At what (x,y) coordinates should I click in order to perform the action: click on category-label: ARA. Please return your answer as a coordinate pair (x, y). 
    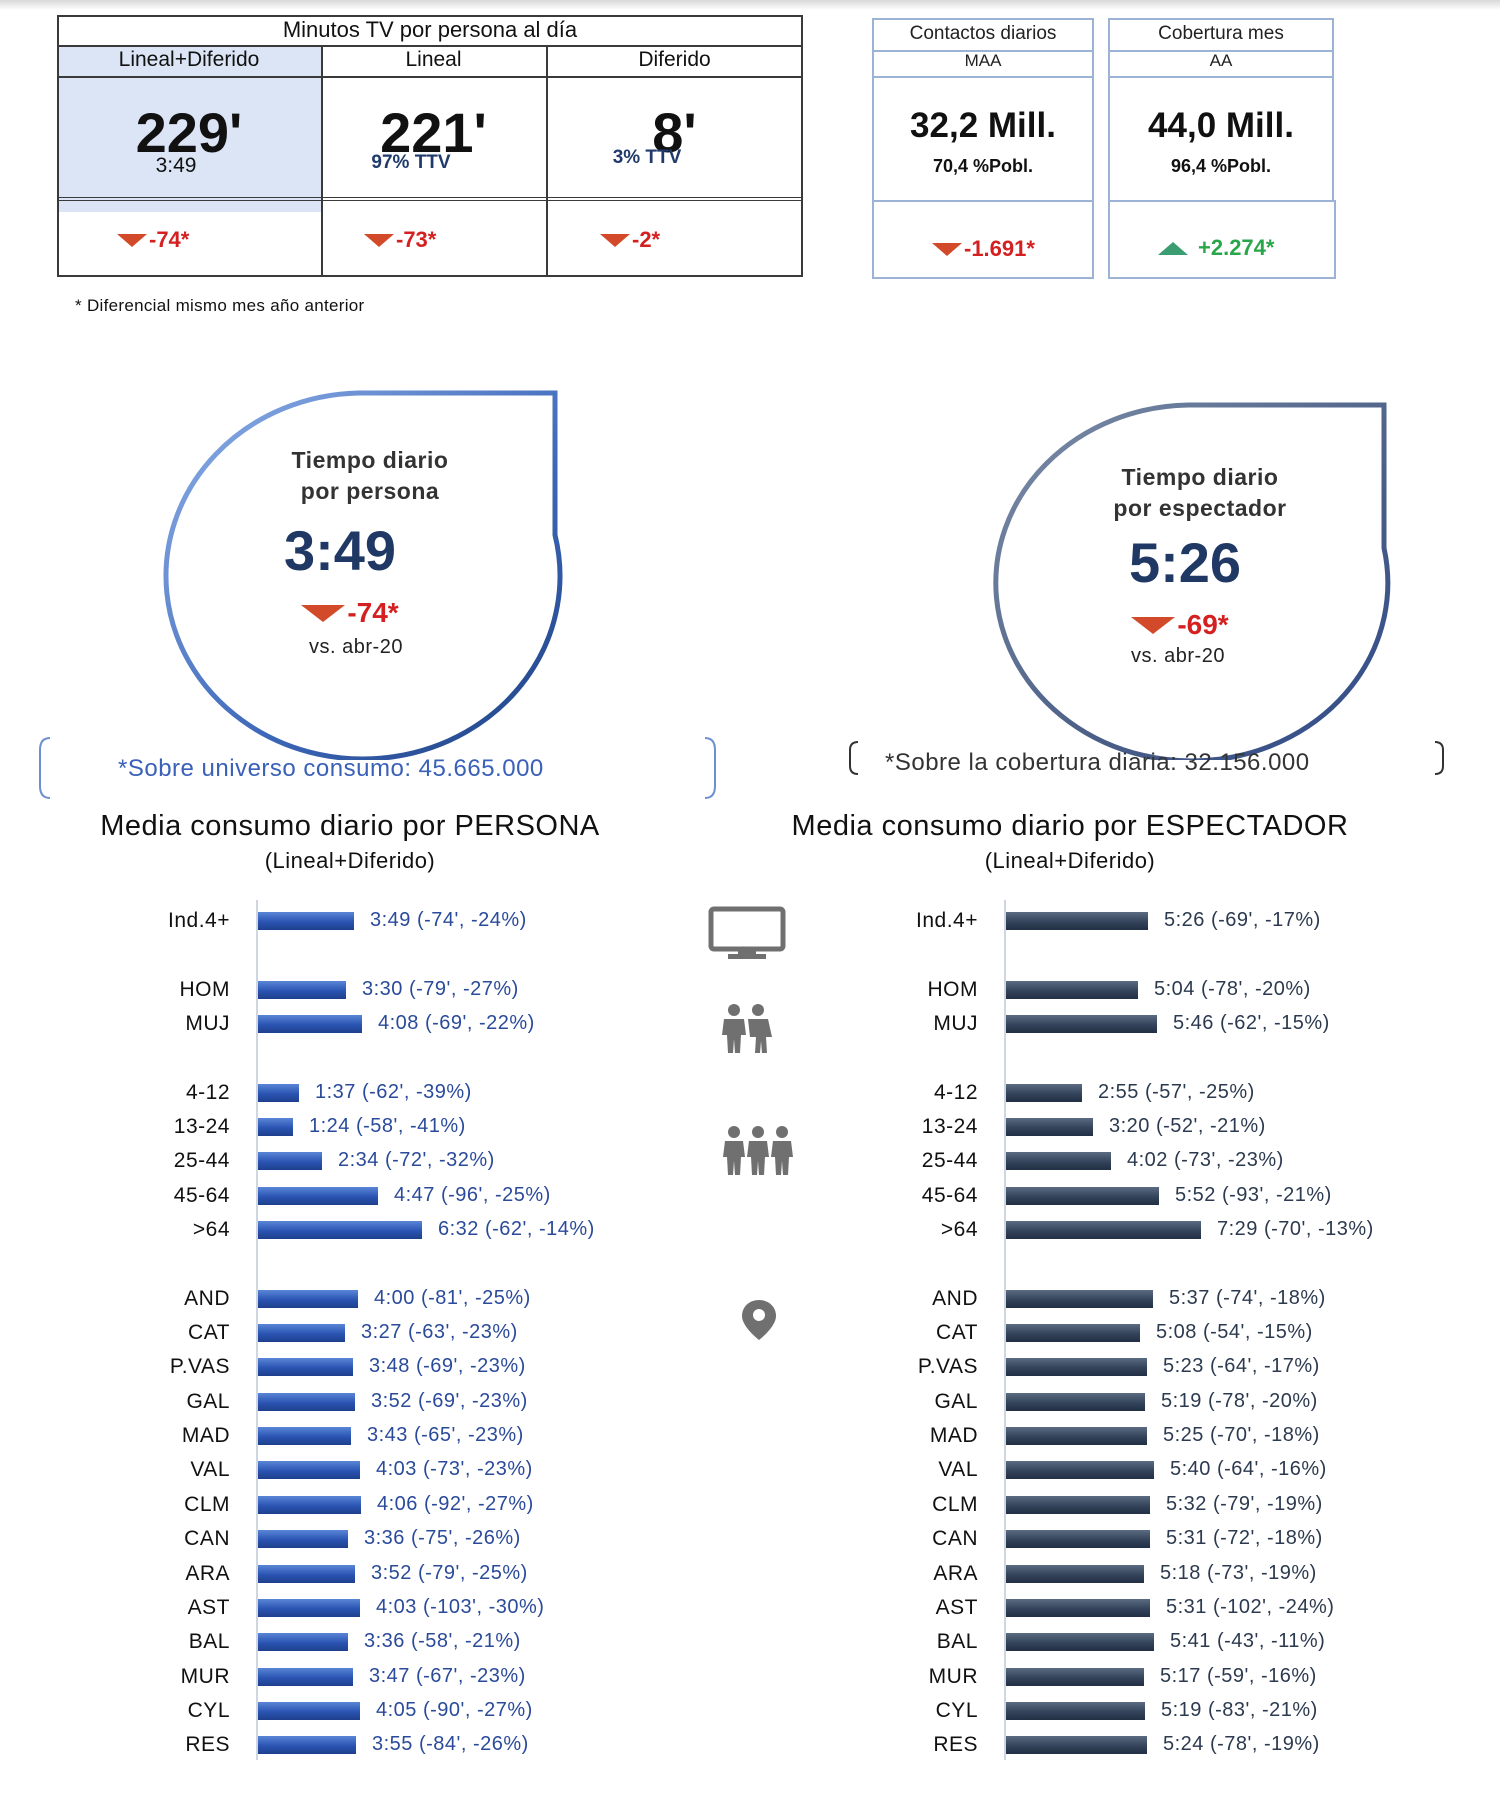
    Looking at the image, I should click on (207, 1573).